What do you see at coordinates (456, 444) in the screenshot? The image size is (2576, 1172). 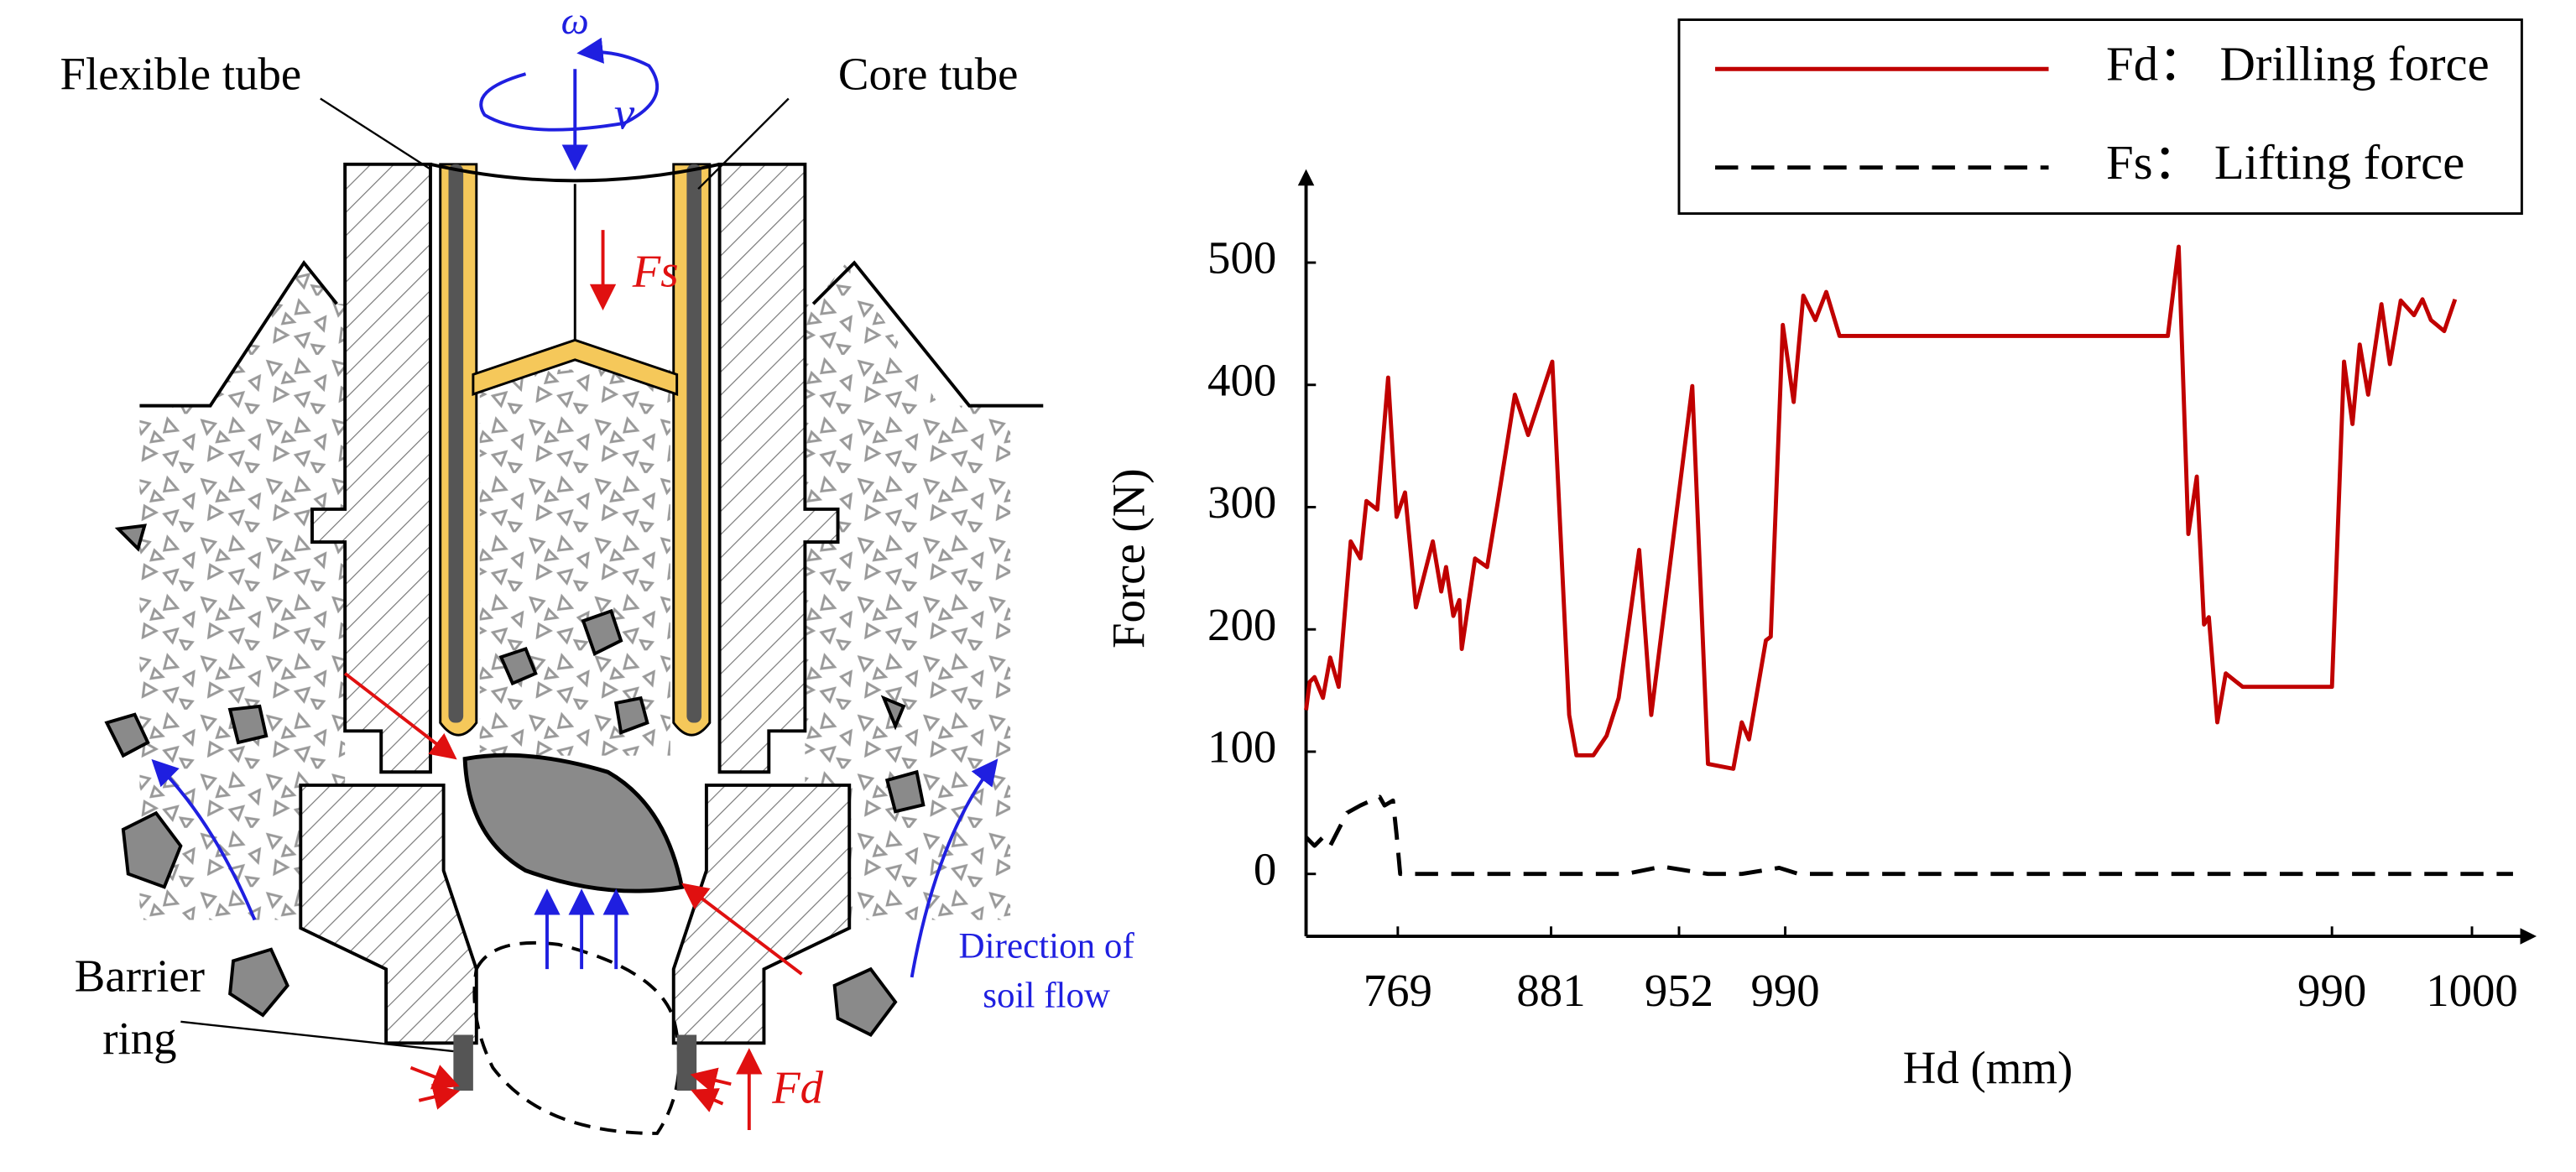 I see `rod-left` at bounding box center [456, 444].